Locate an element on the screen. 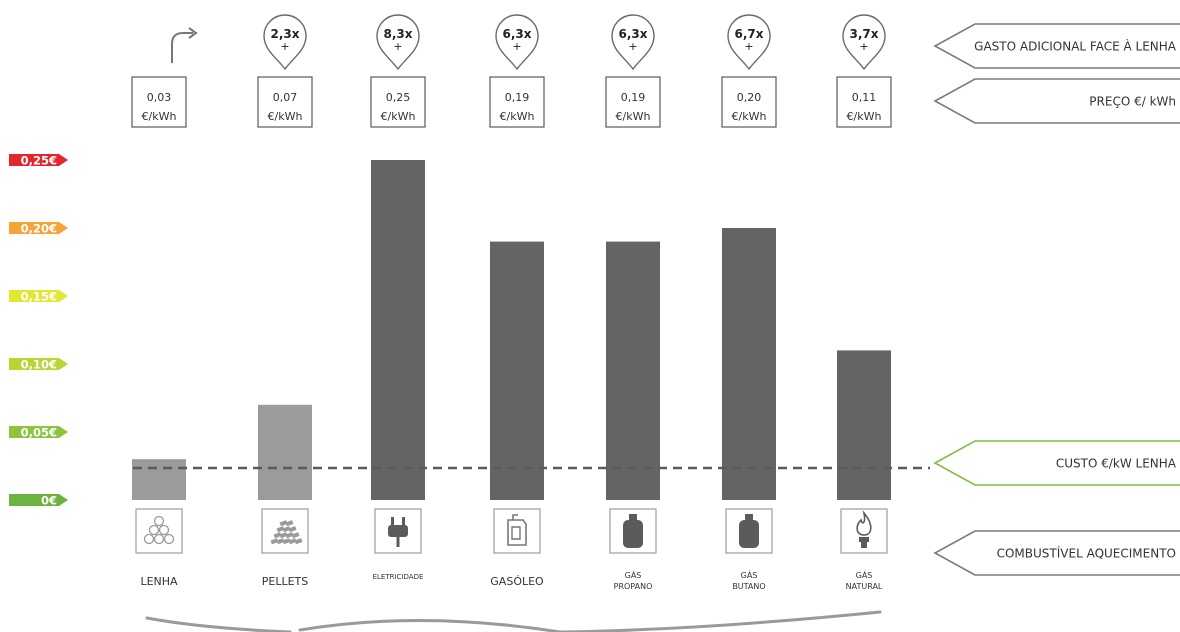  multiplier-pin: 6,7x+ is located at coordinates (749, 42).